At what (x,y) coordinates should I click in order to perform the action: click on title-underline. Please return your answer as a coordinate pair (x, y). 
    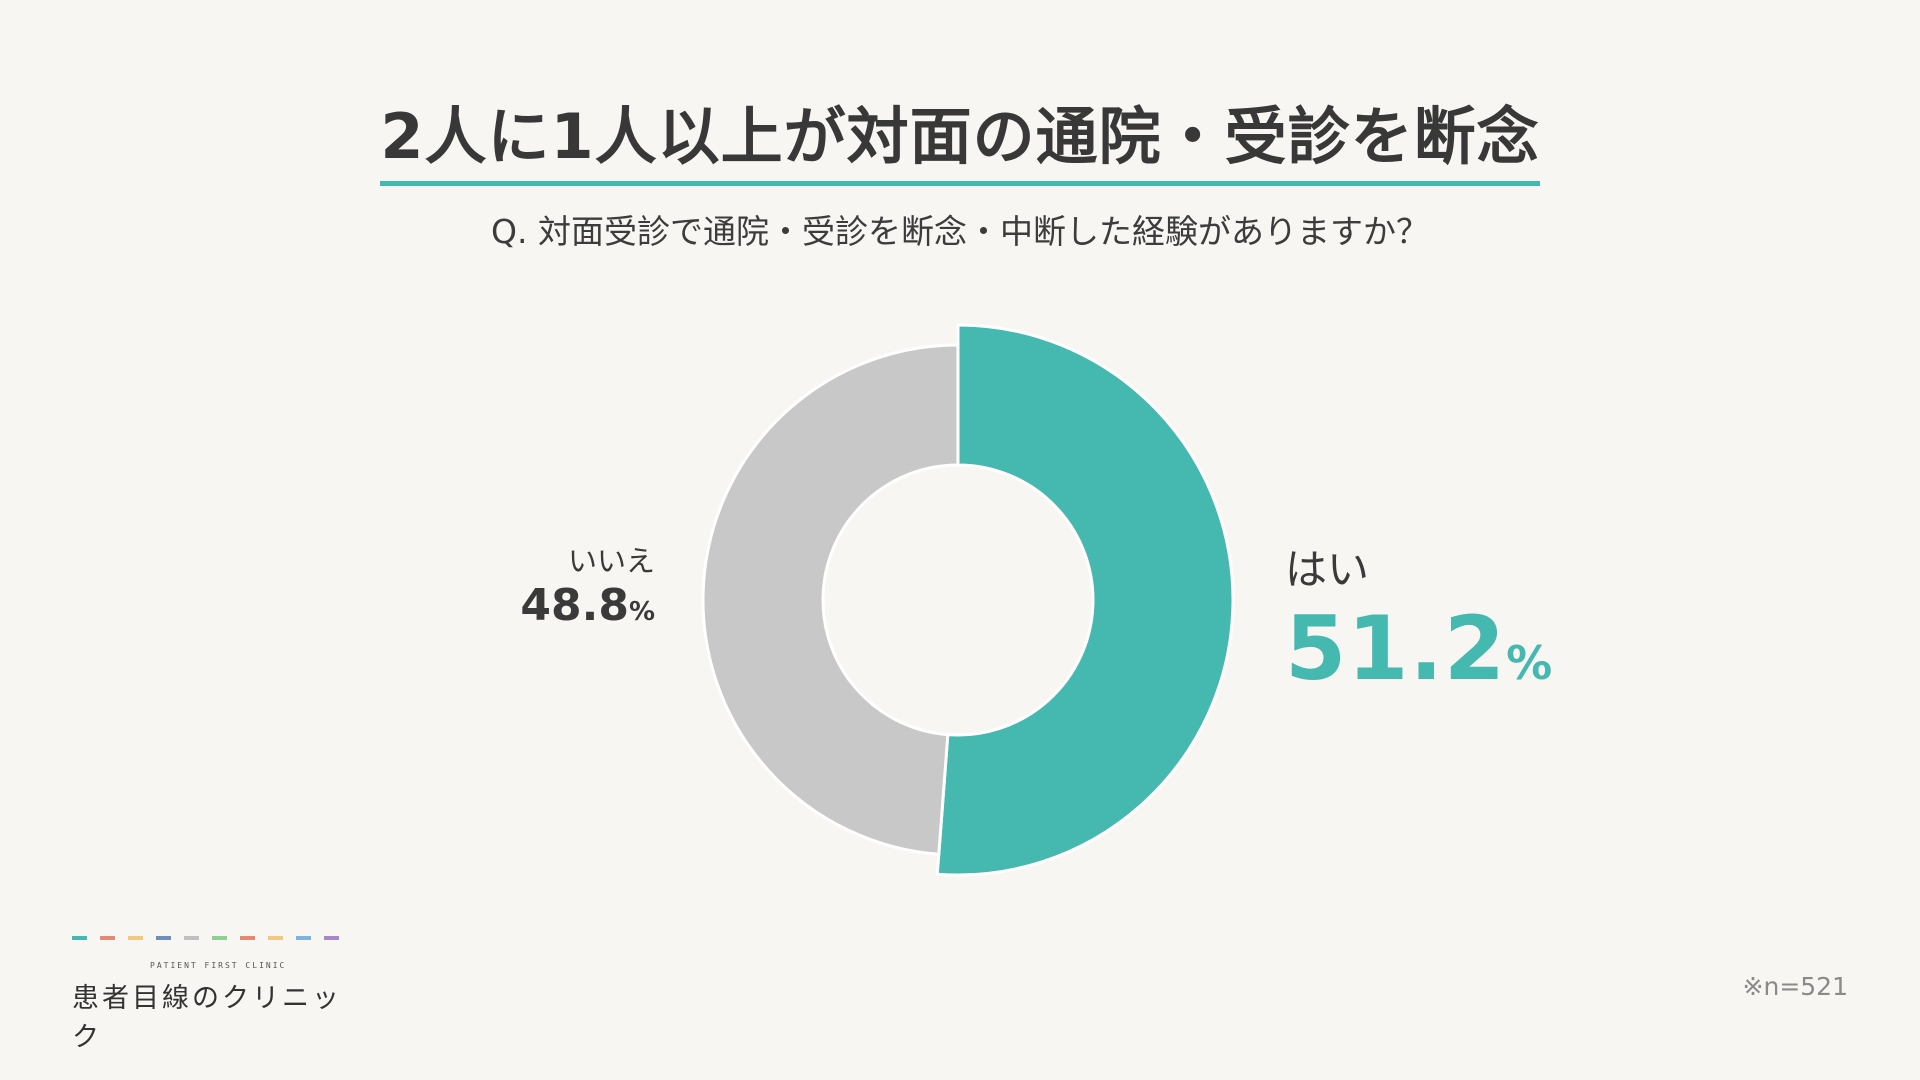
    Looking at the image, I should click on (960, 183).